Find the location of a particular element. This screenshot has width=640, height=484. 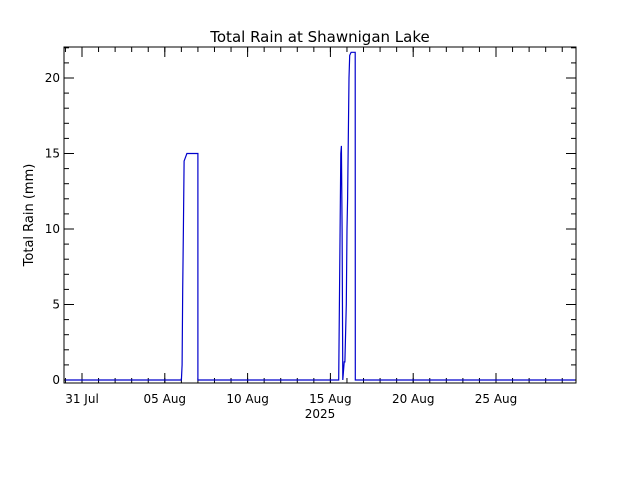

y-tick-label: 0 is located at coordinates (56, 380).